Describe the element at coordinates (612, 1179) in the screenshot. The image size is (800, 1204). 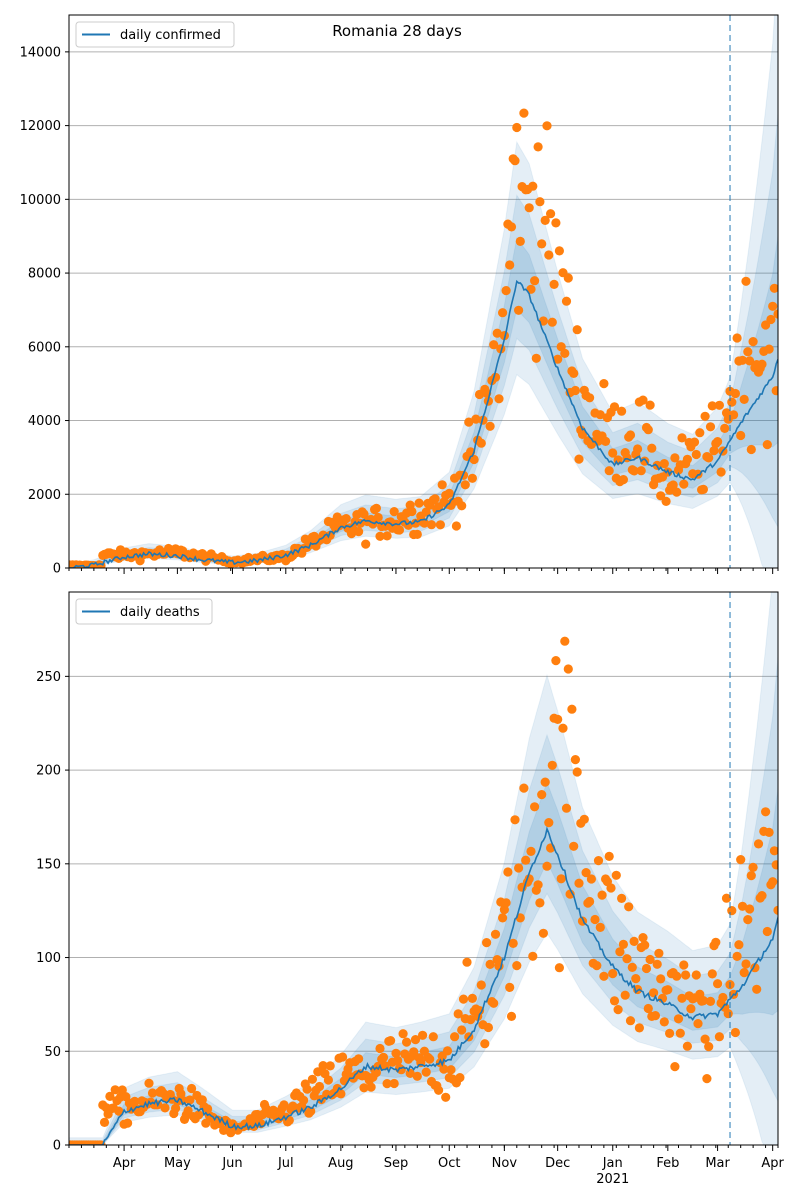
I see `x-year-label: 2021` at that location.